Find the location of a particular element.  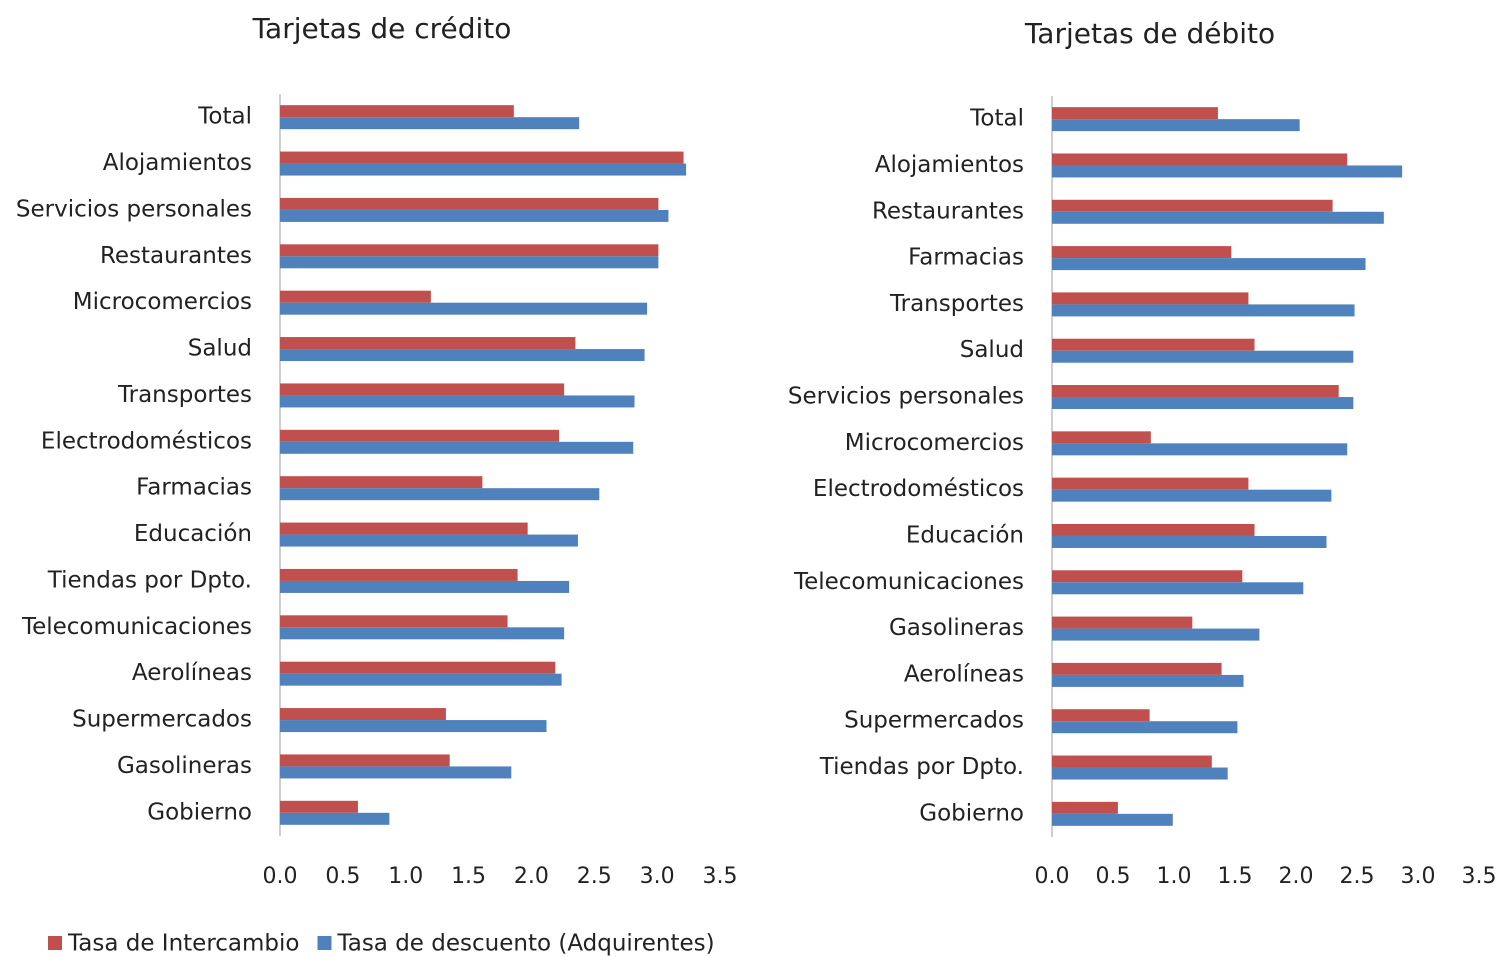

y-tick-label: Total is located at coordinates (996, 119).